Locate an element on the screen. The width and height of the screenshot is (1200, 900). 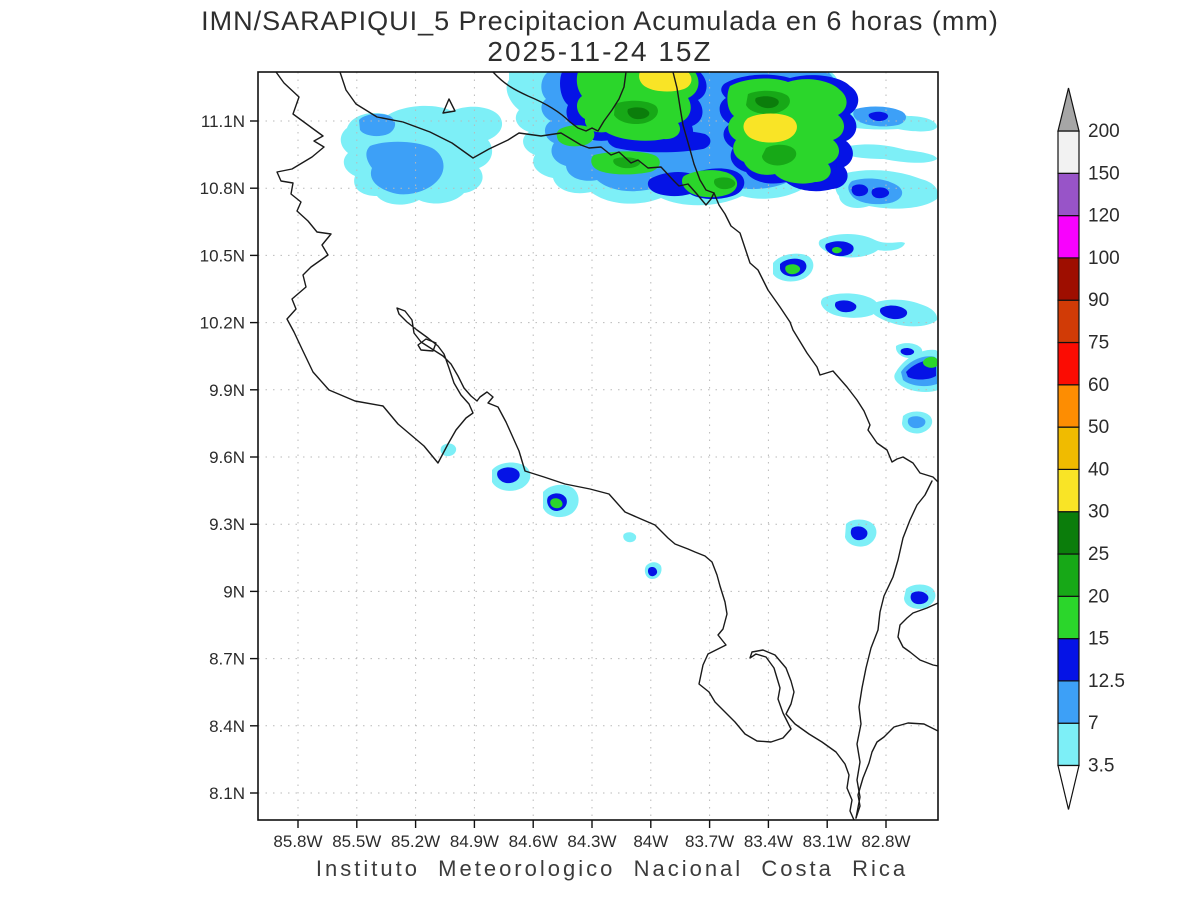
y-tick-label: 9.3N is located at coordinates (227, 524).